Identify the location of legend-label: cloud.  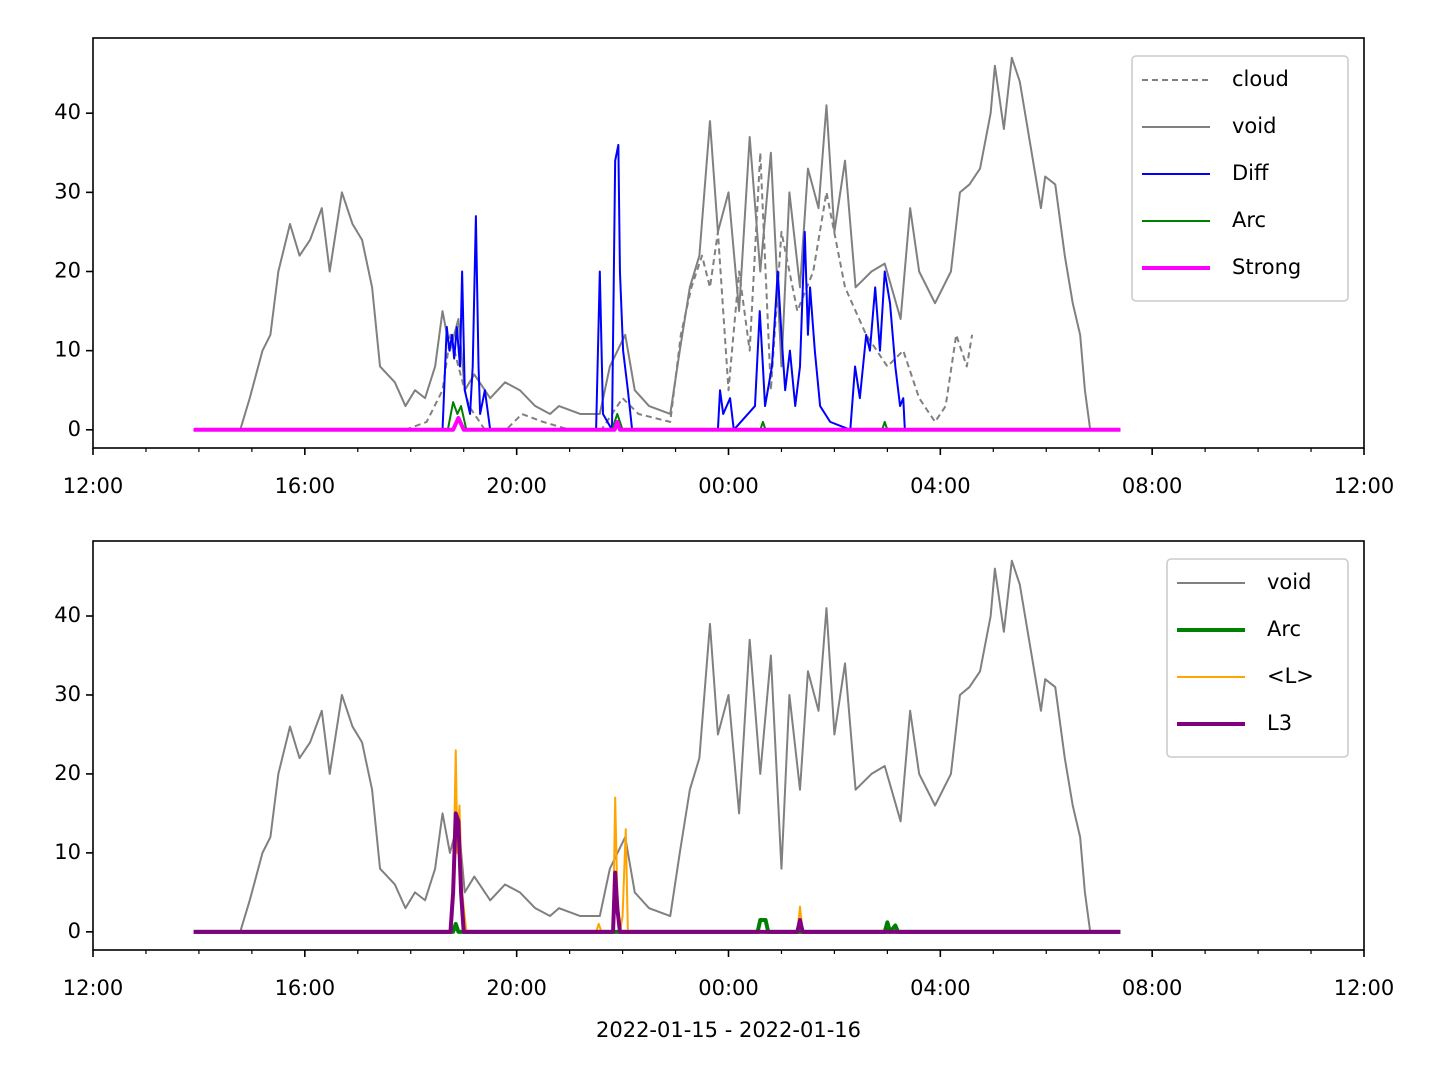
(1260, 79).